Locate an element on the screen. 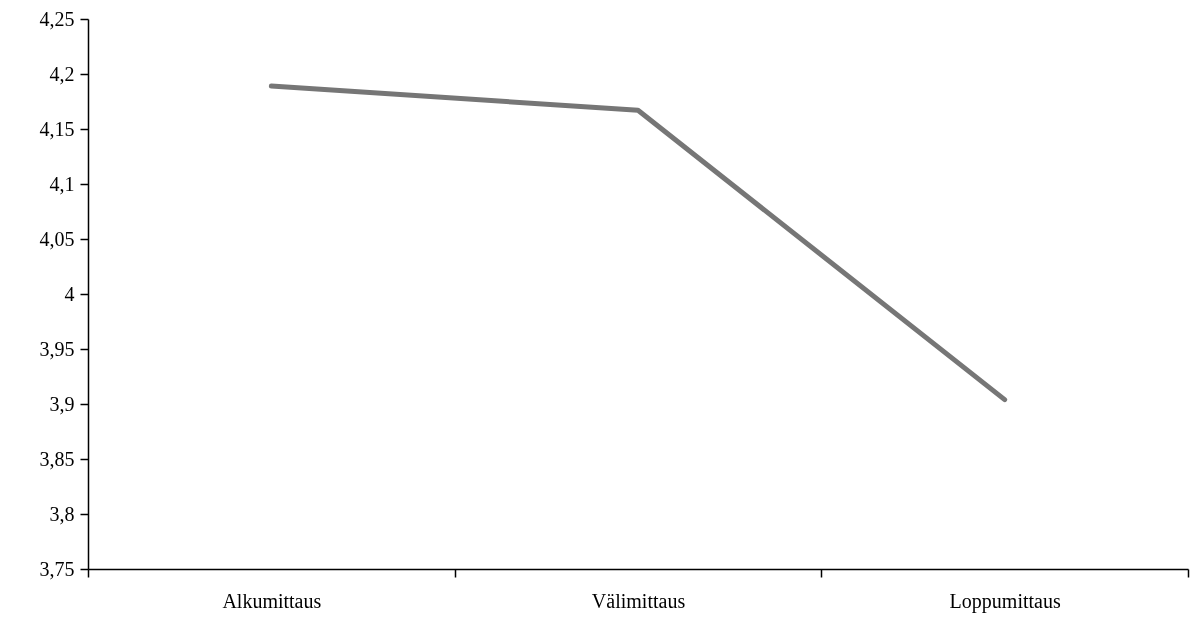 Image resolution: width=1194 pixels, height=619 pixels. y-tick-label: 3,75 is located at coordinates (57, 568).